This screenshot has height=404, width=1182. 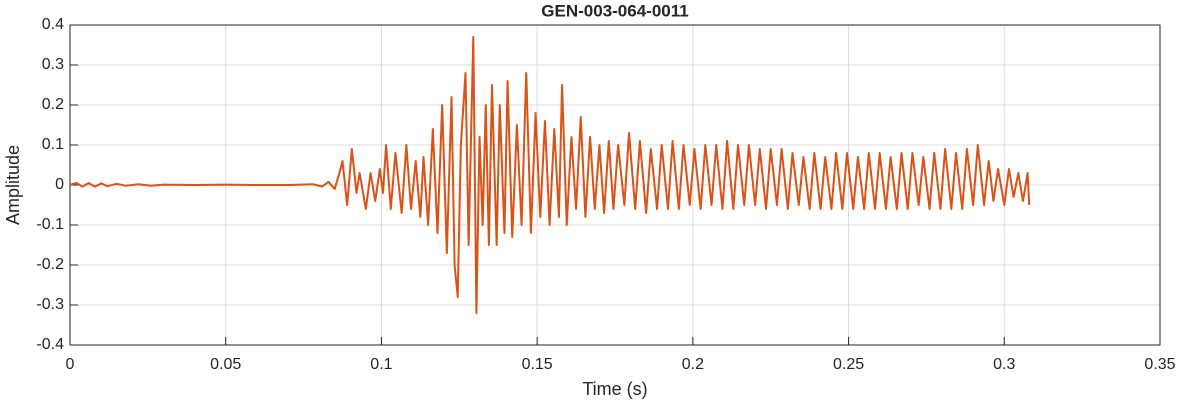 I want to click on x-tick-label: 0.25, so click(x=848, y=364).